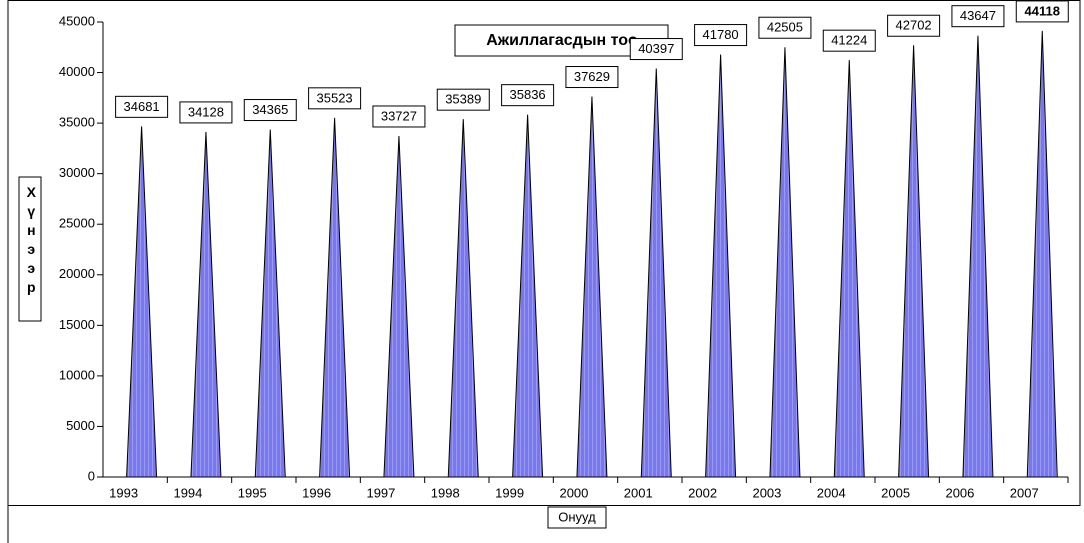  I want to click on y-axis-title: Хүнээр, so click(31, 241).